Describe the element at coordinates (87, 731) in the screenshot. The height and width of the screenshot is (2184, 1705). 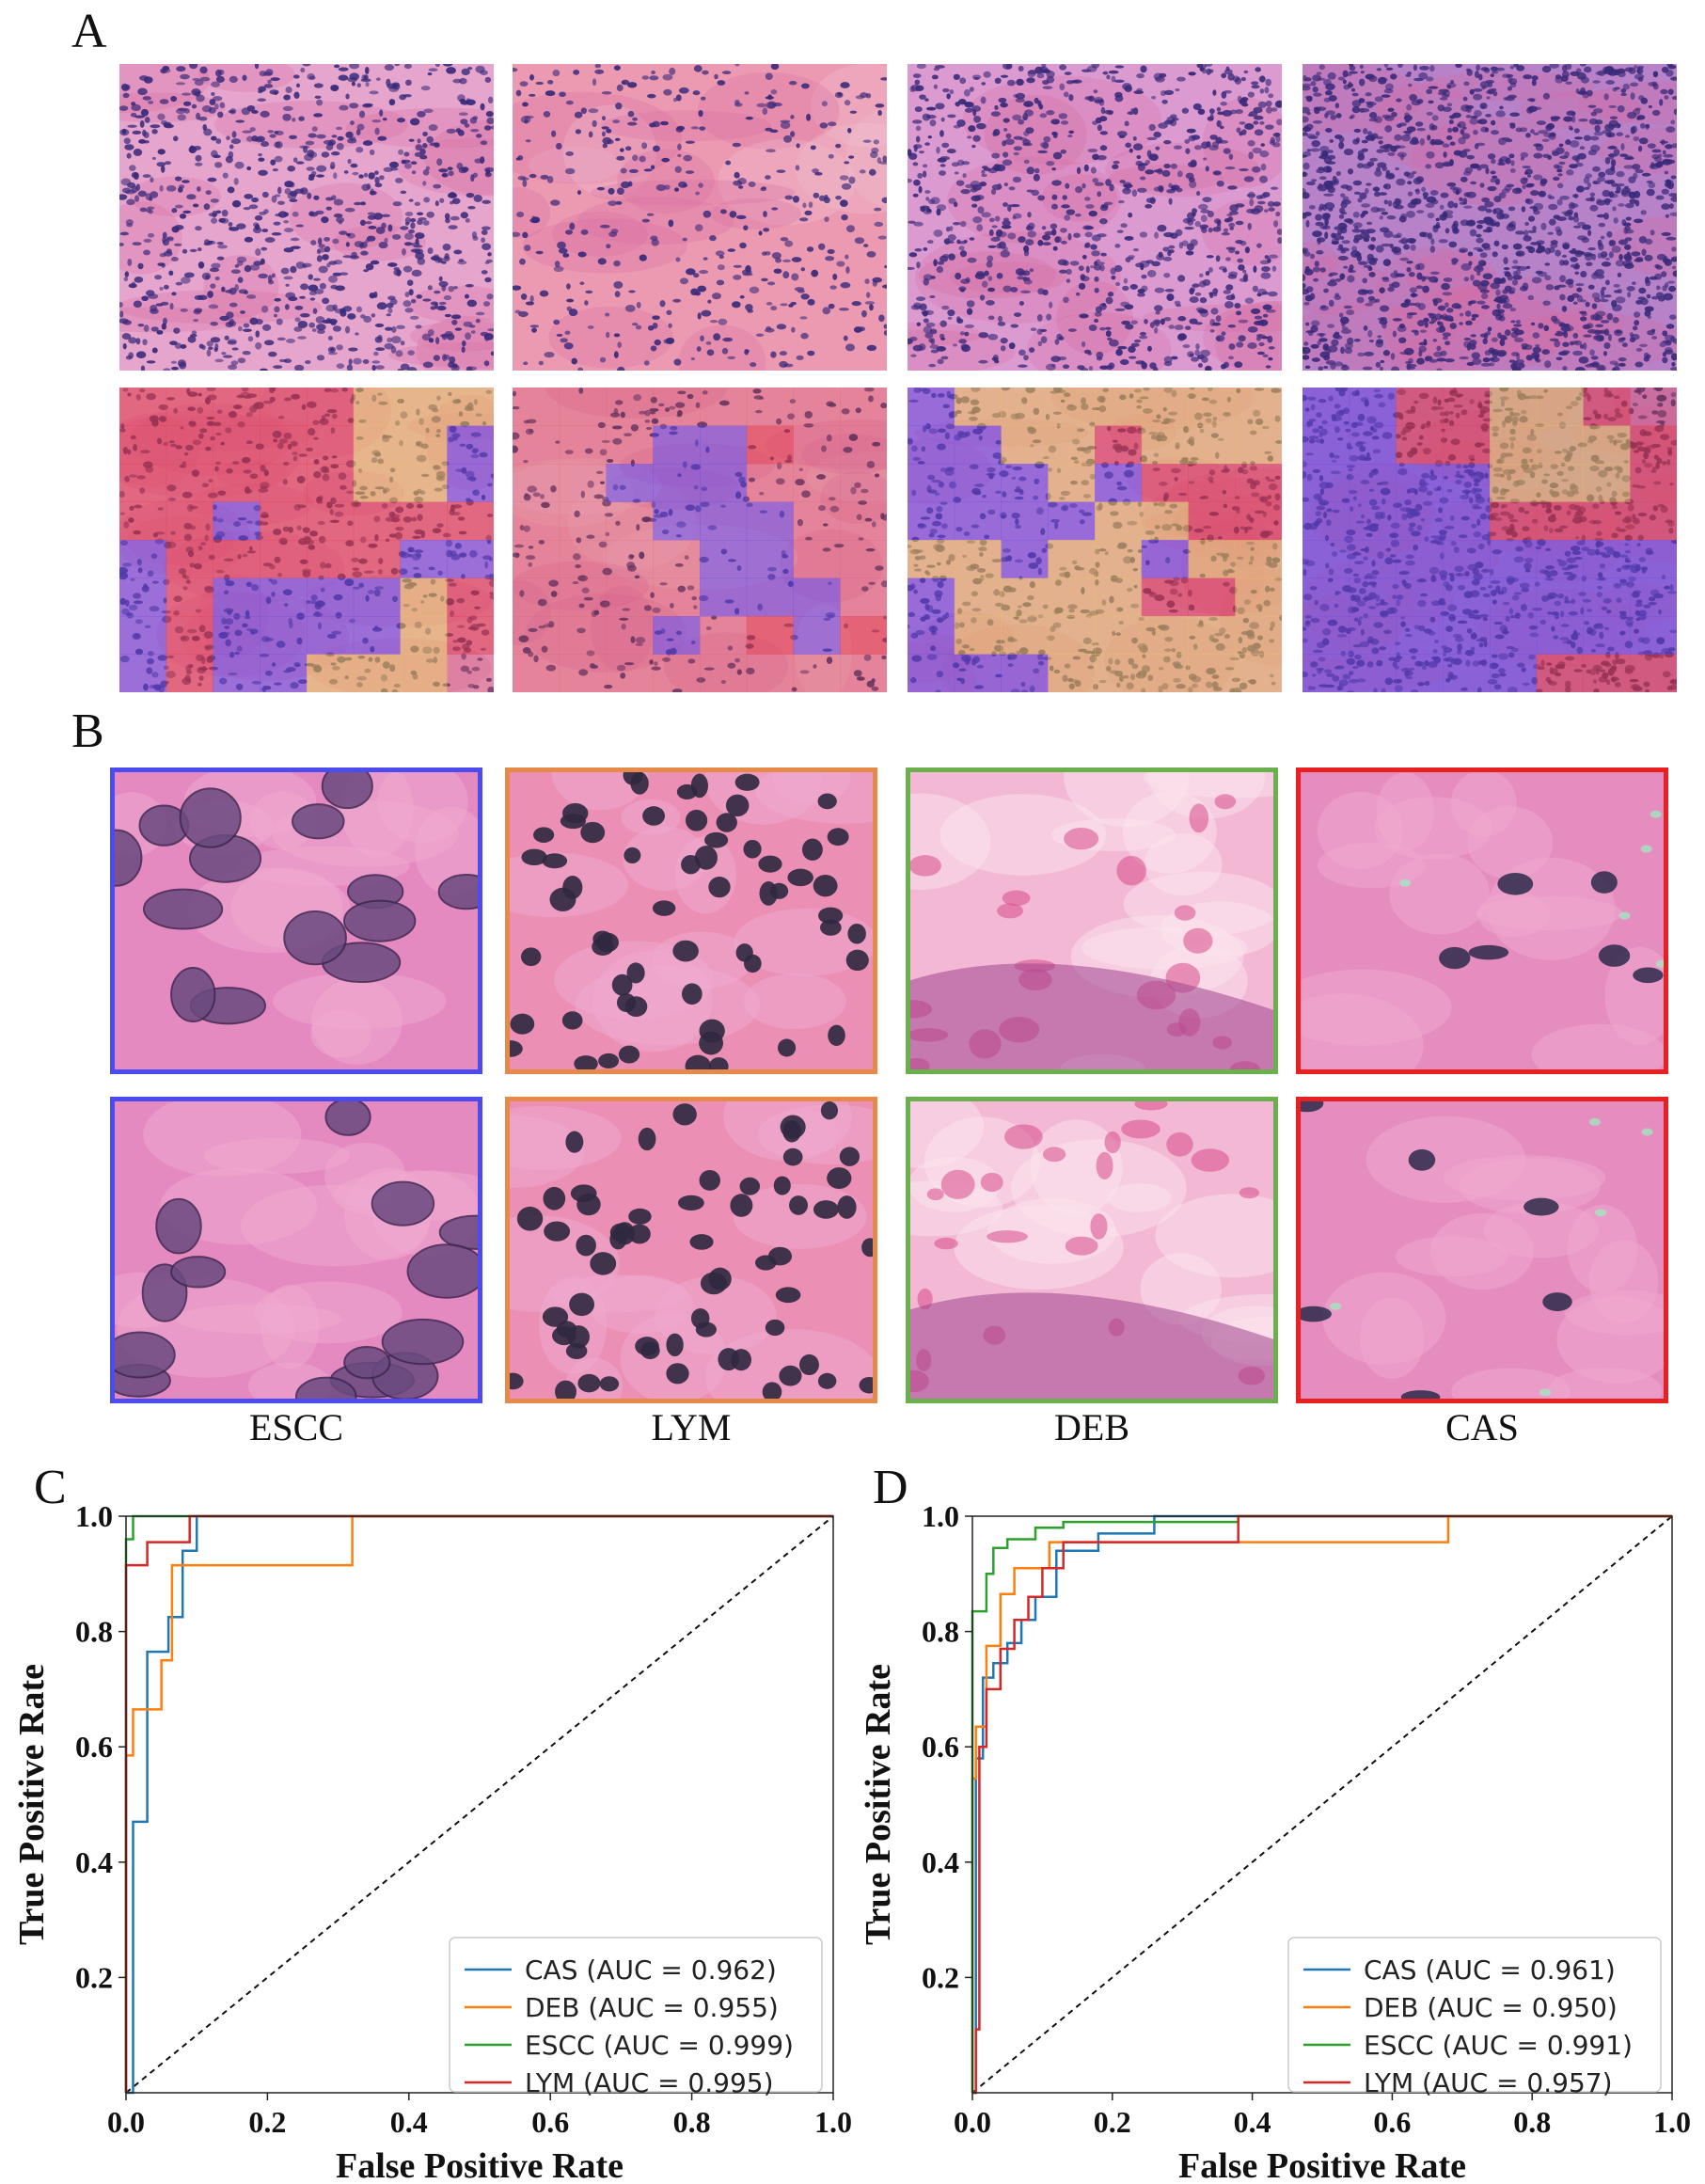
I see `panel-label-b: B` at that location.